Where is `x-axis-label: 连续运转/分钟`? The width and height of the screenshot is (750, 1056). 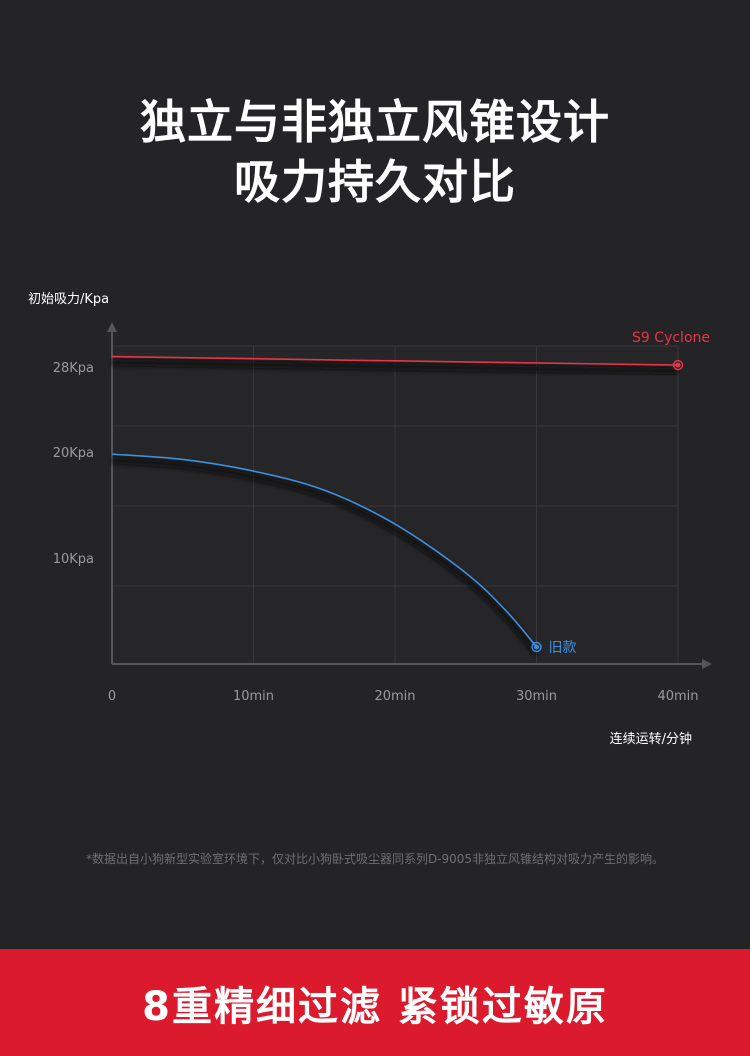
x-axis-label: 连续运转/分钟 is located at coordinates (650, 739).